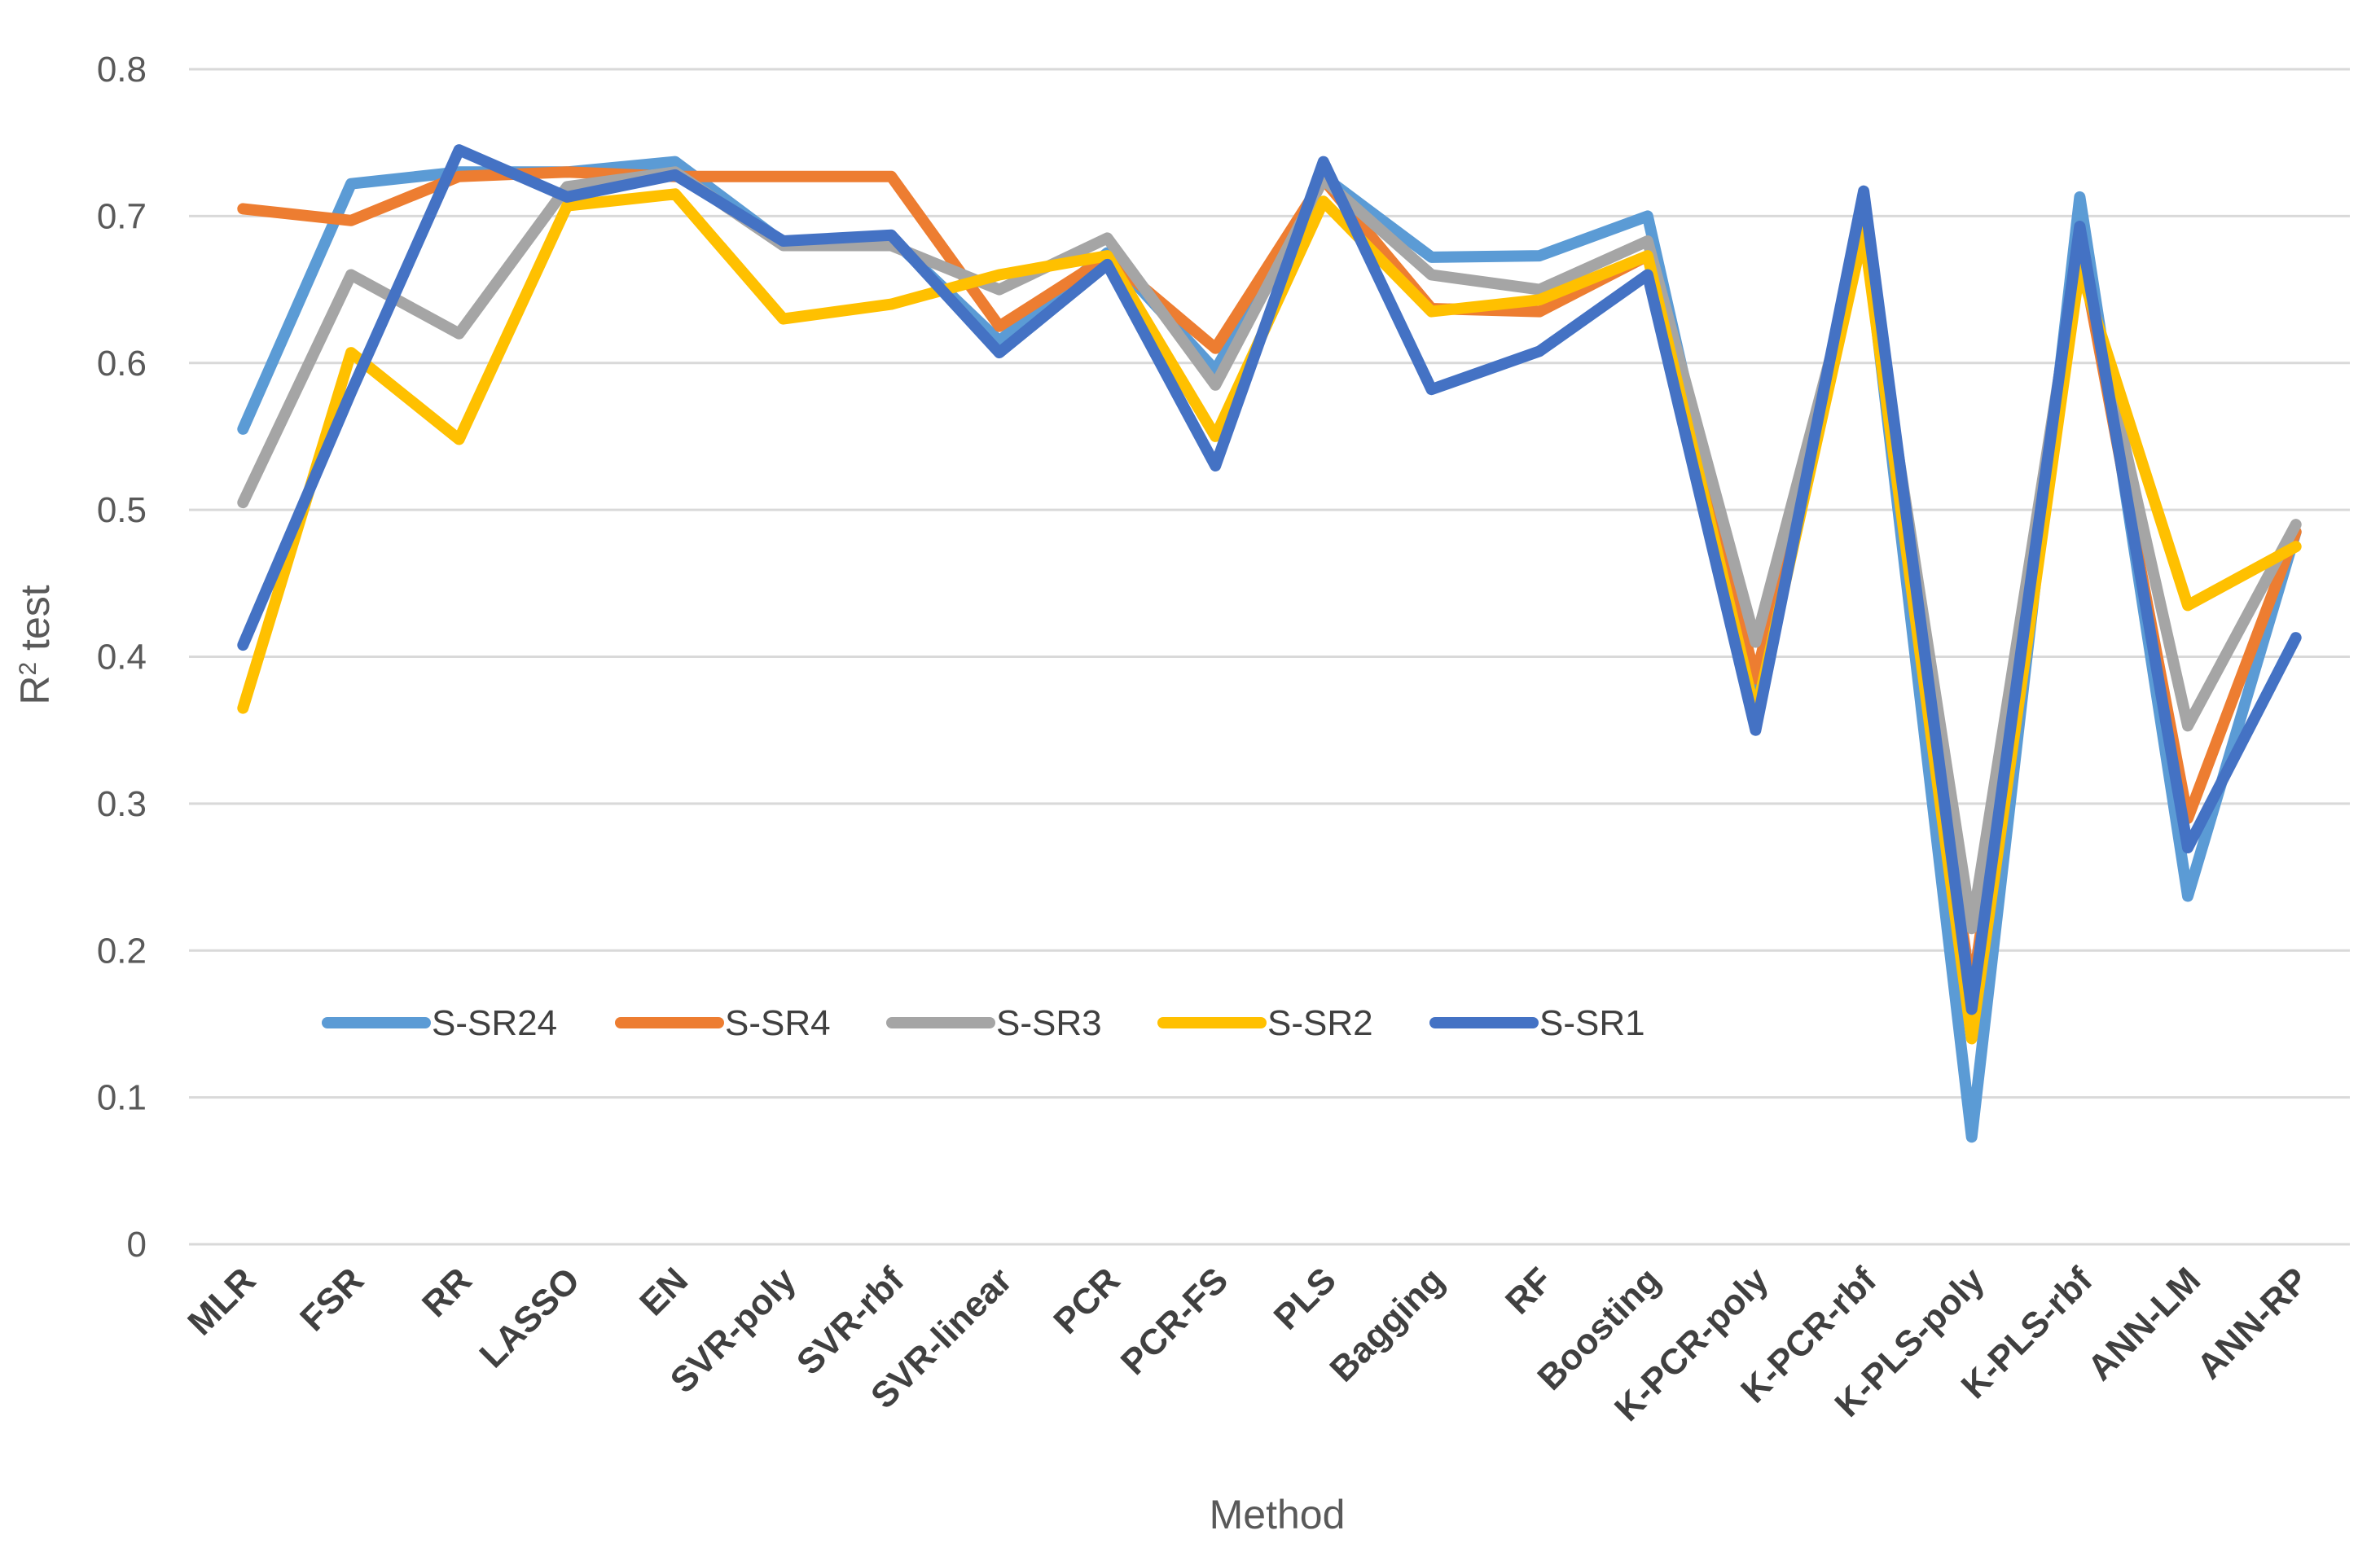  Describe the element at coordinates (1529, 1291) in the screenshot. I see `x-tick-label: RF` at that location.